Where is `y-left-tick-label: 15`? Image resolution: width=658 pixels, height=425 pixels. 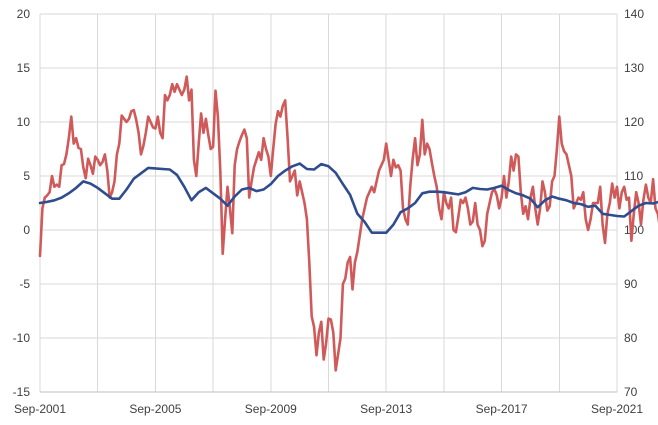 y-left-tick-label: 15 is located at coordinates (24, 68).